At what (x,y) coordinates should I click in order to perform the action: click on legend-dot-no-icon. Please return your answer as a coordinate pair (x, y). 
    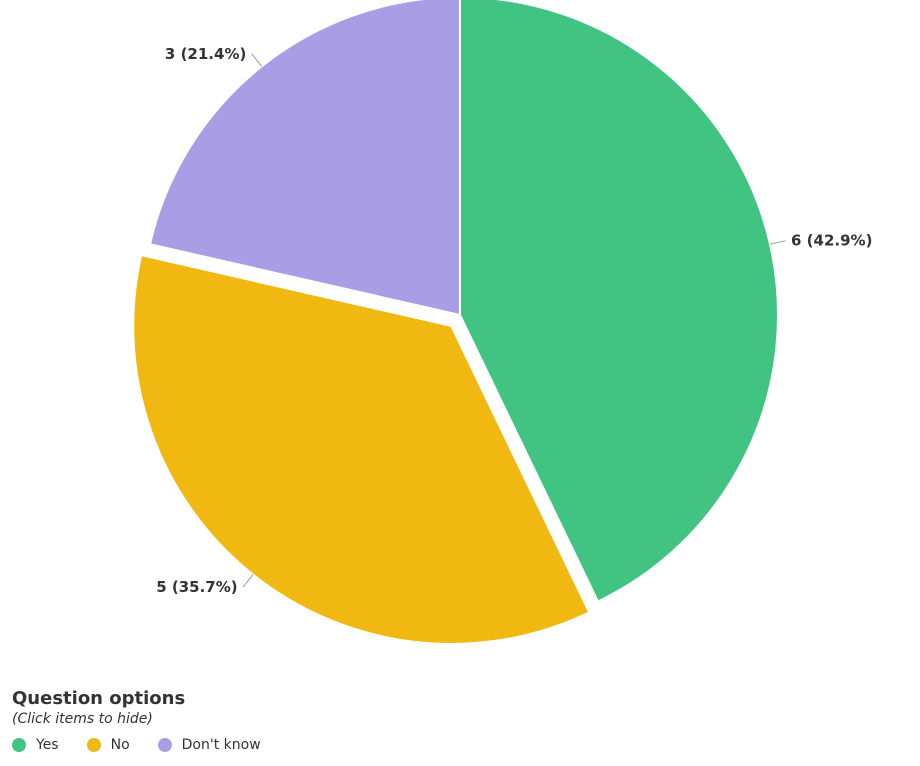
    Looking at the image, I should click on (93, 745).